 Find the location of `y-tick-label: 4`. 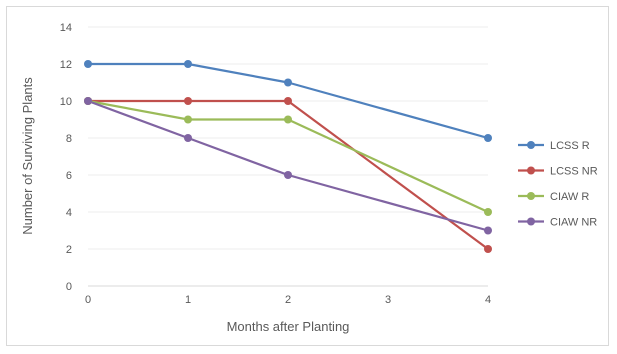

y-tick-label: 4 is located at coordinates (69, 213).